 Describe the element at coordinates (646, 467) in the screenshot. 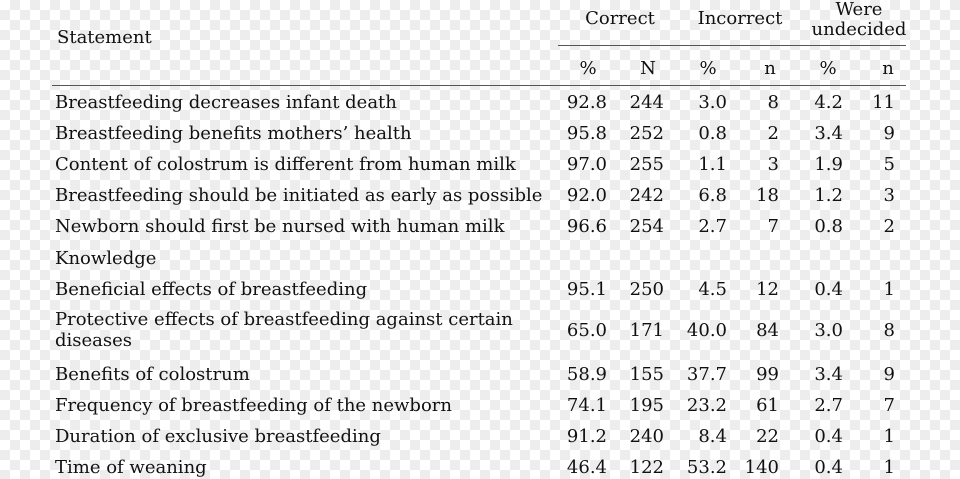

I see `row-c-n: 122` at that location.